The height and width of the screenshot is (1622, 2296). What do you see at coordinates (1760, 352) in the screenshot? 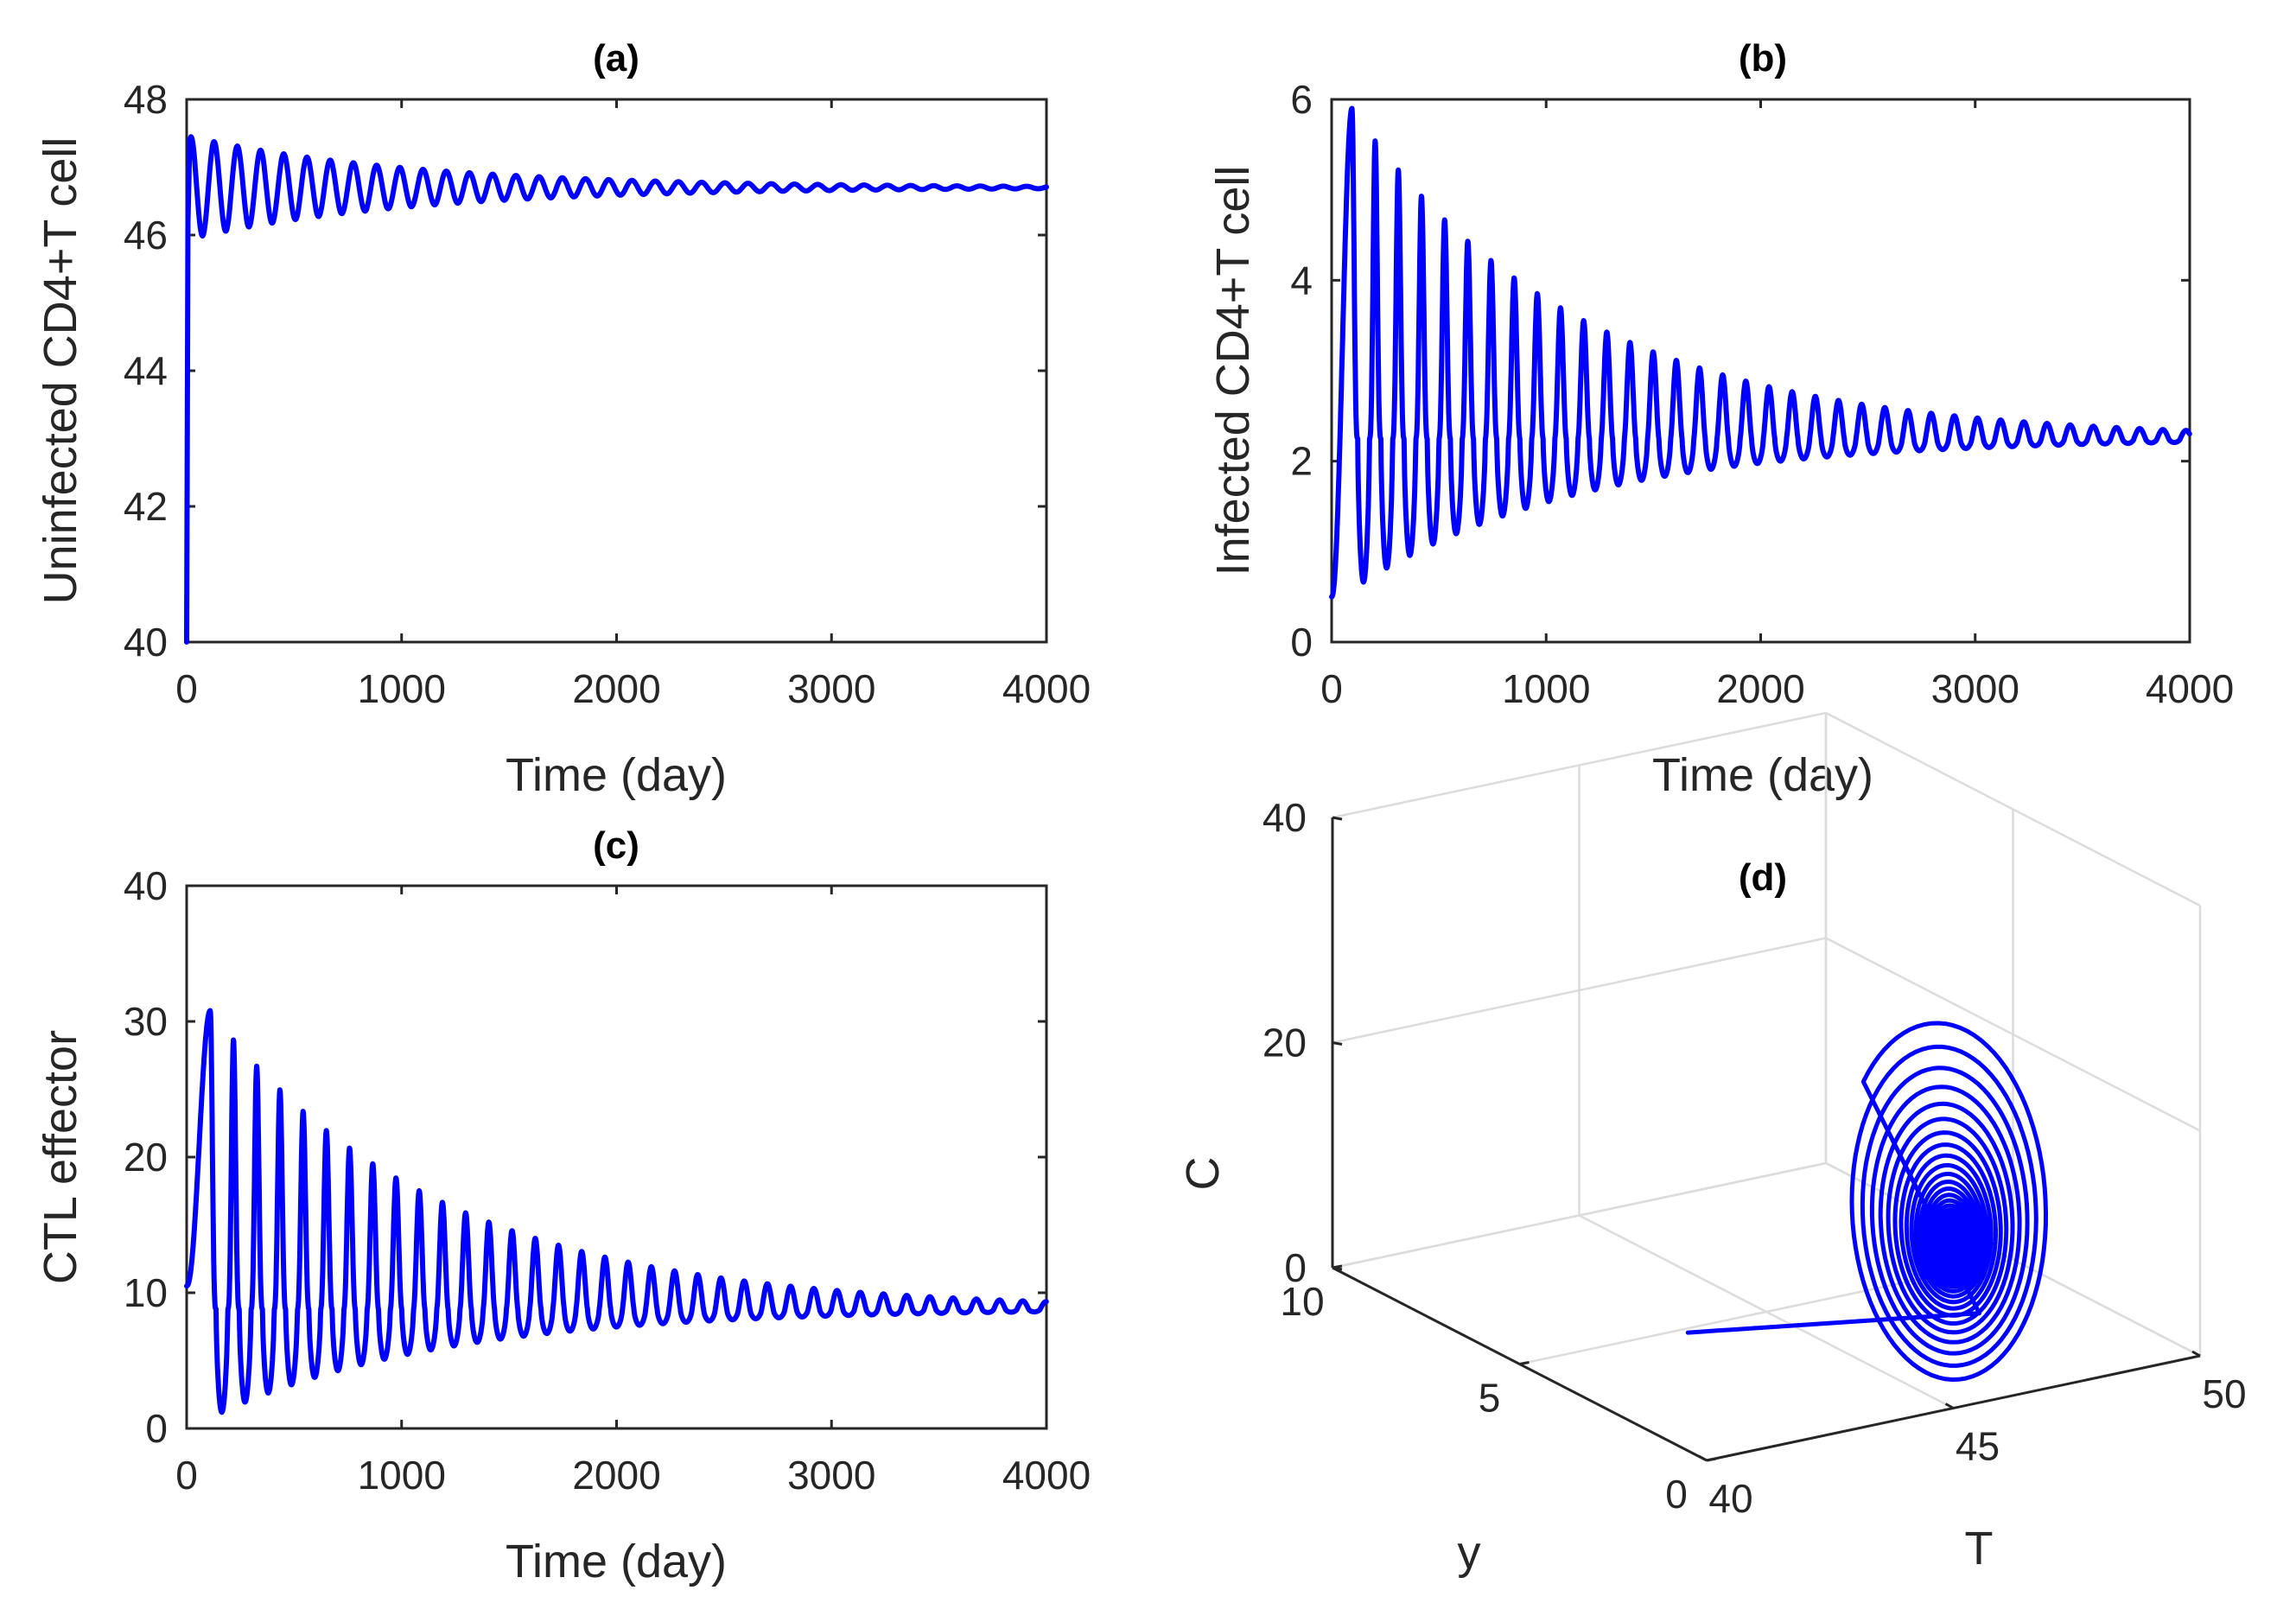
I see `panel-b-series-line` at bounding box center [1760, 352].